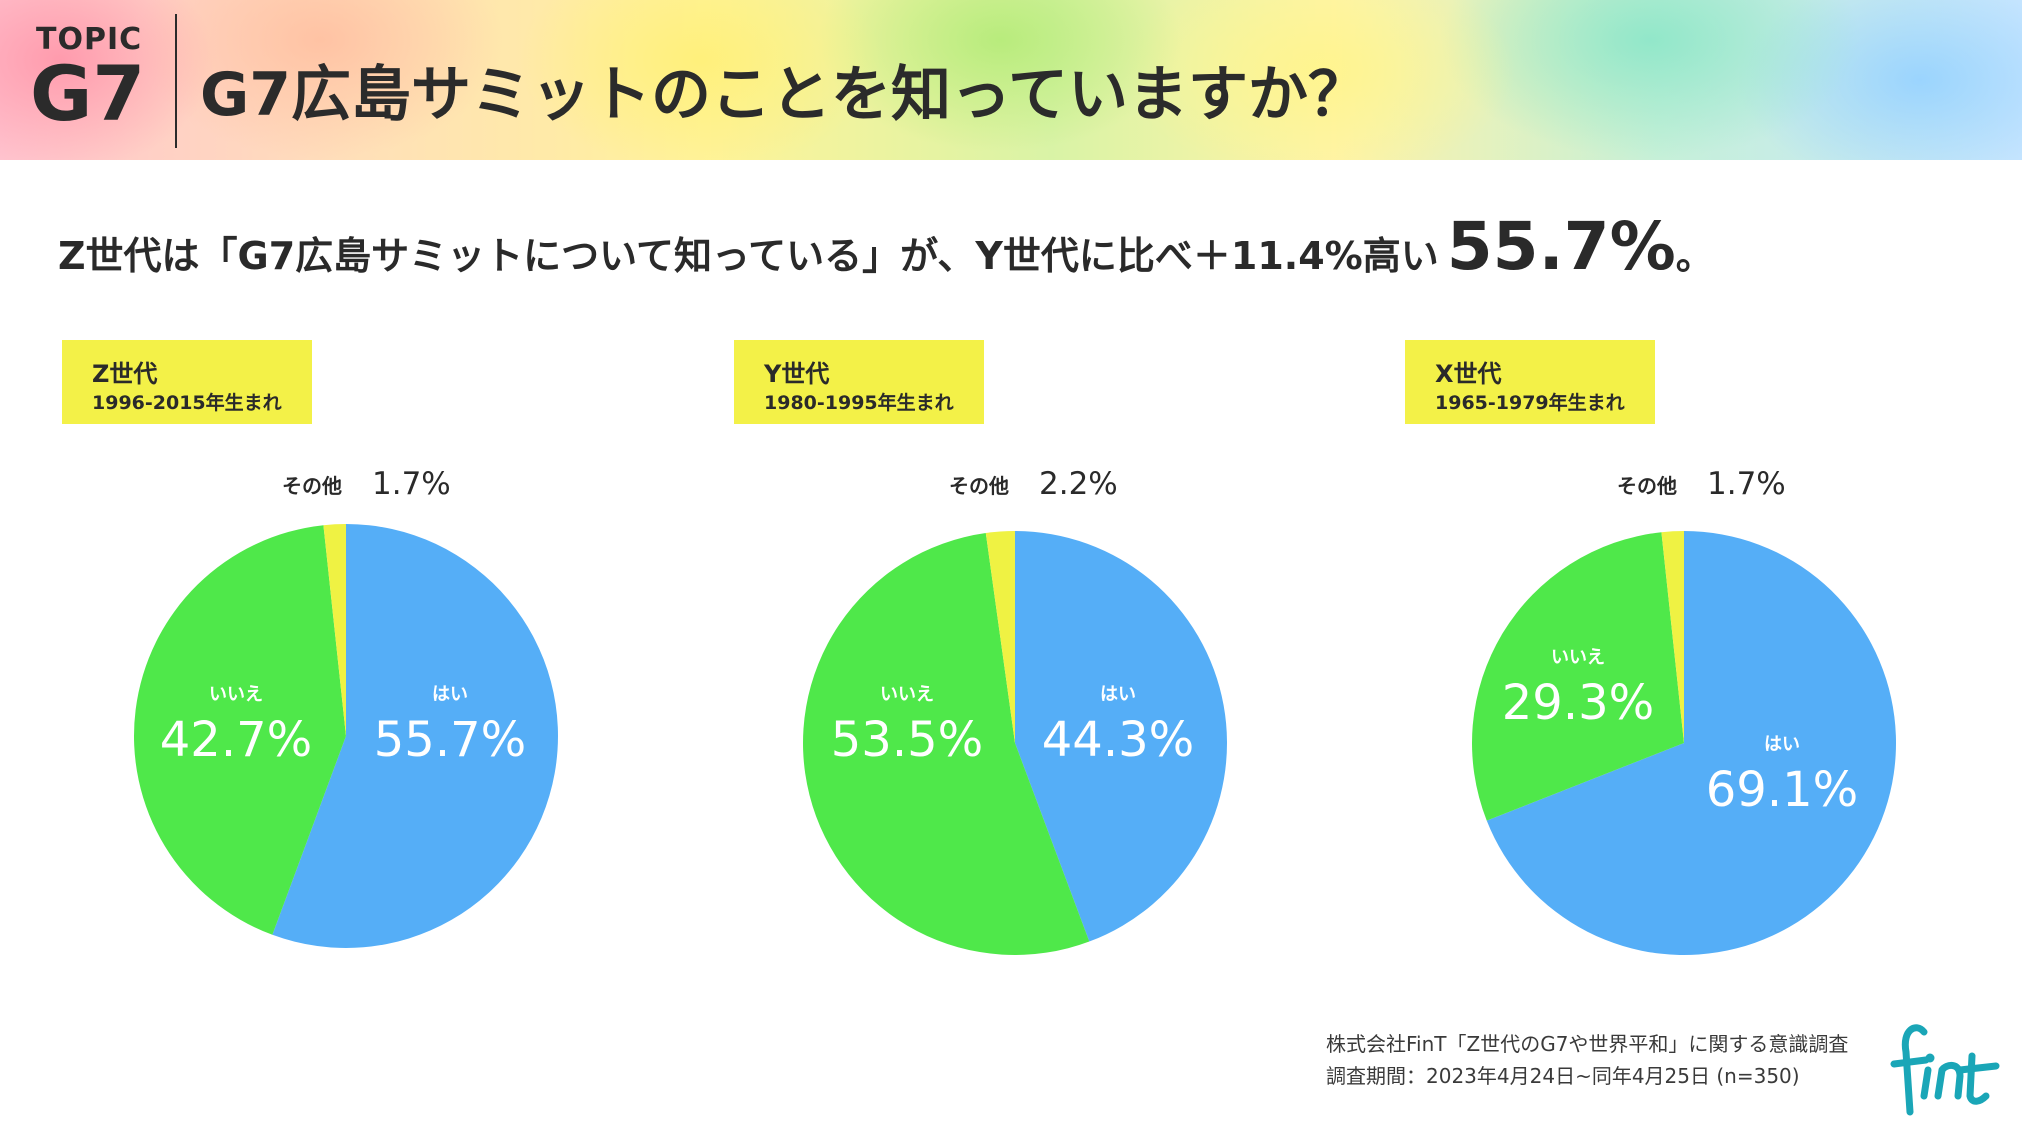  What do you see at coordinates (187, 382) in the screenshot?
I see `generation-label-z: Z世代 1996-2015年生まれ` at bounding box center [187, 382].